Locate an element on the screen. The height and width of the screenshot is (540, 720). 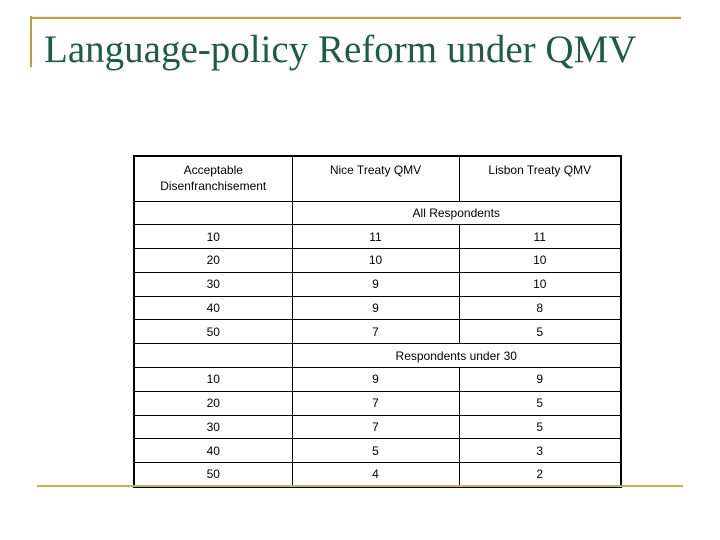
table-row: 10 11 11 is located at coordinates (377, 237).